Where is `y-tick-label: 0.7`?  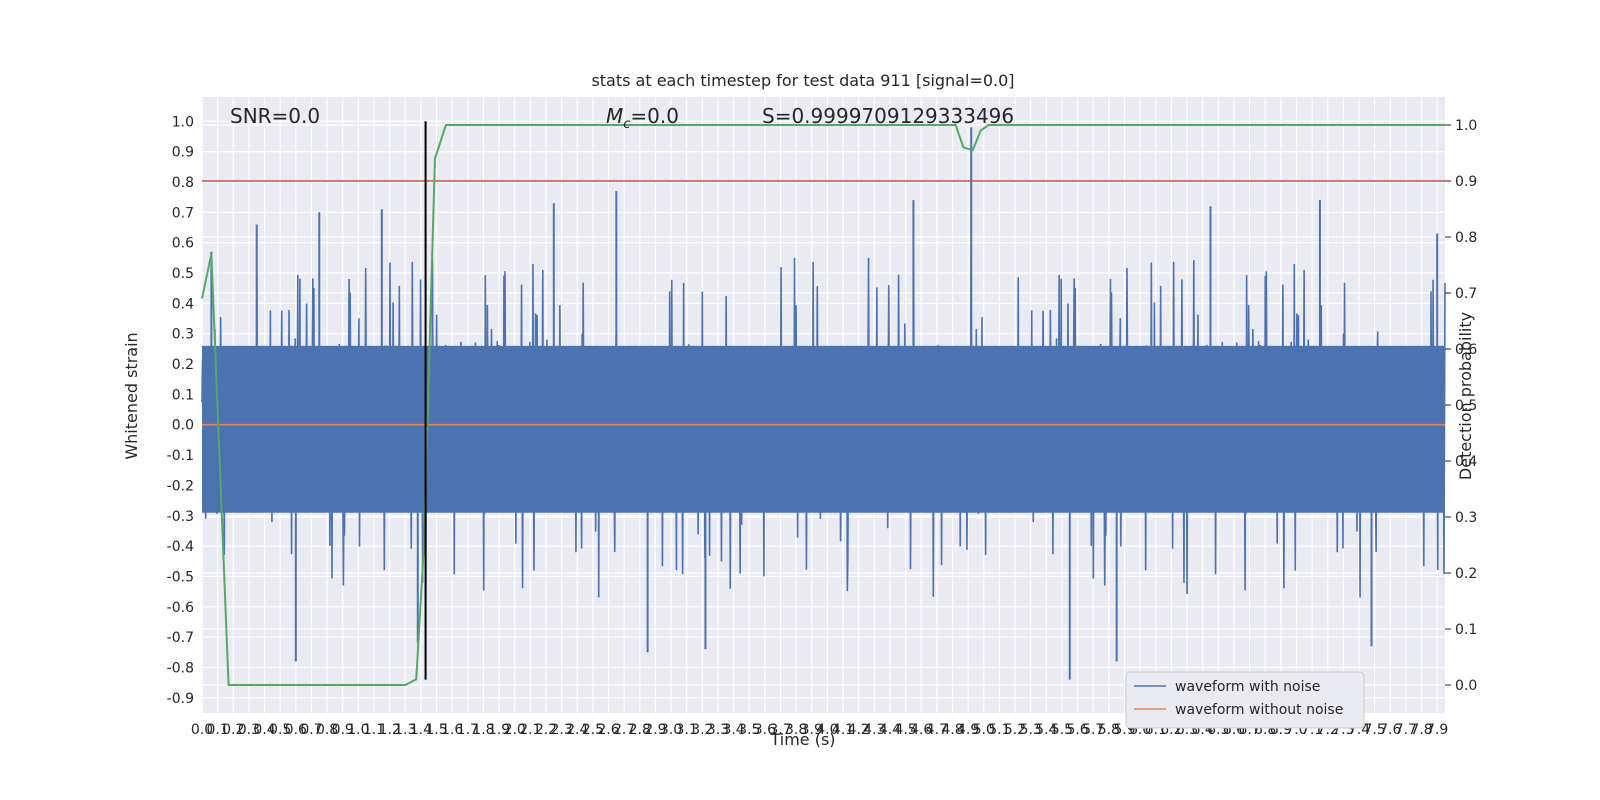 y-tick-label: 0.7 is located at coordinates (183, 213).